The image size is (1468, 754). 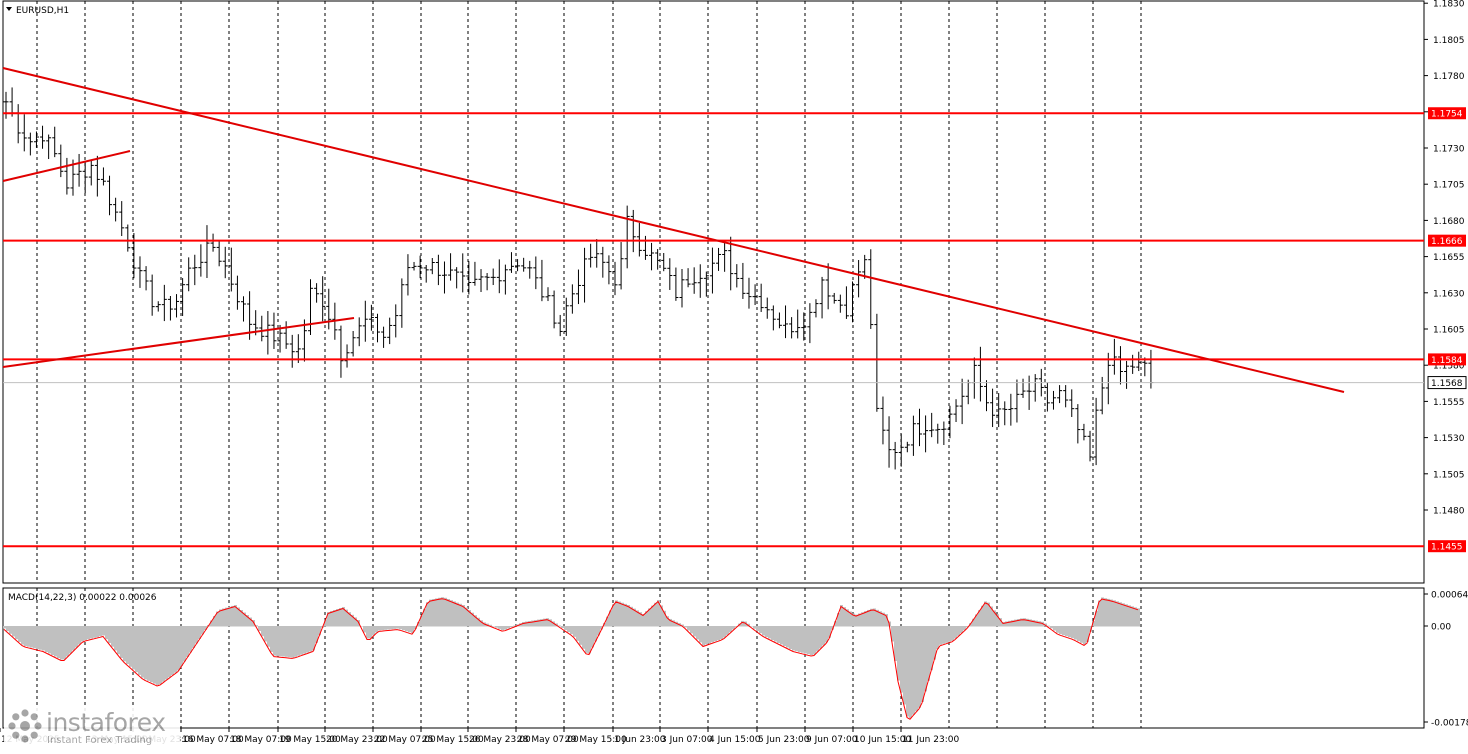 I want to click on macd-header: MACD(14,22,3) 0.00022 0.00026, so click(x=82, y=598).